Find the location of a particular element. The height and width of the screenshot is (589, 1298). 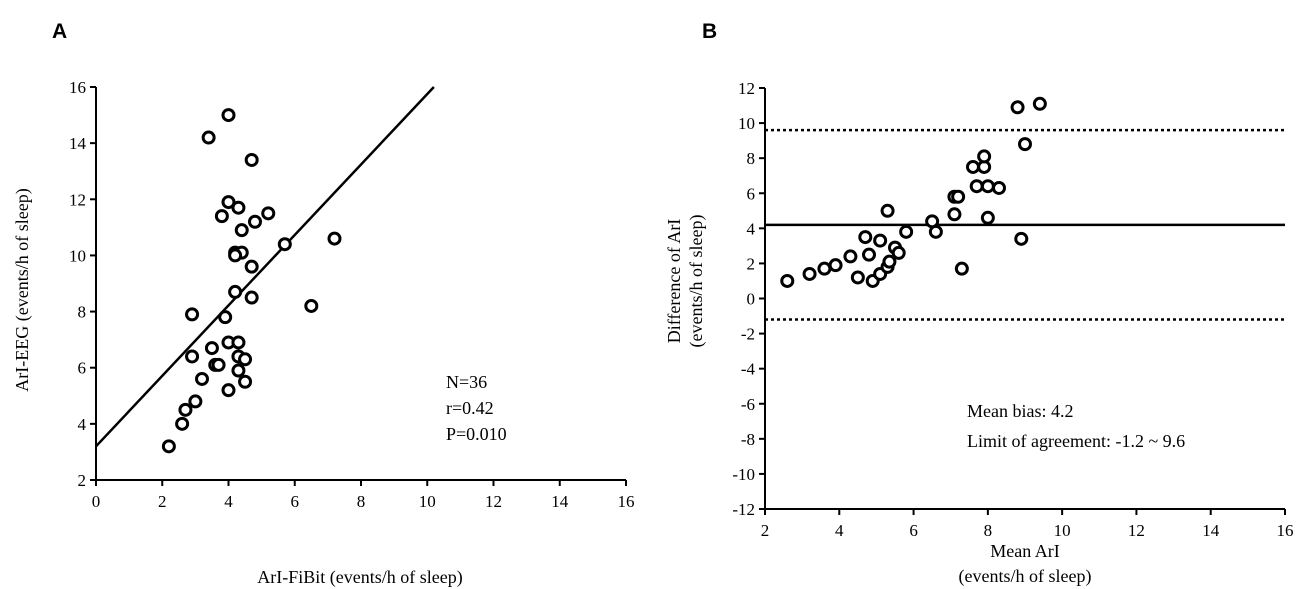

panel-b-y-tick-label: -2 is located at coordinates (748, 334).